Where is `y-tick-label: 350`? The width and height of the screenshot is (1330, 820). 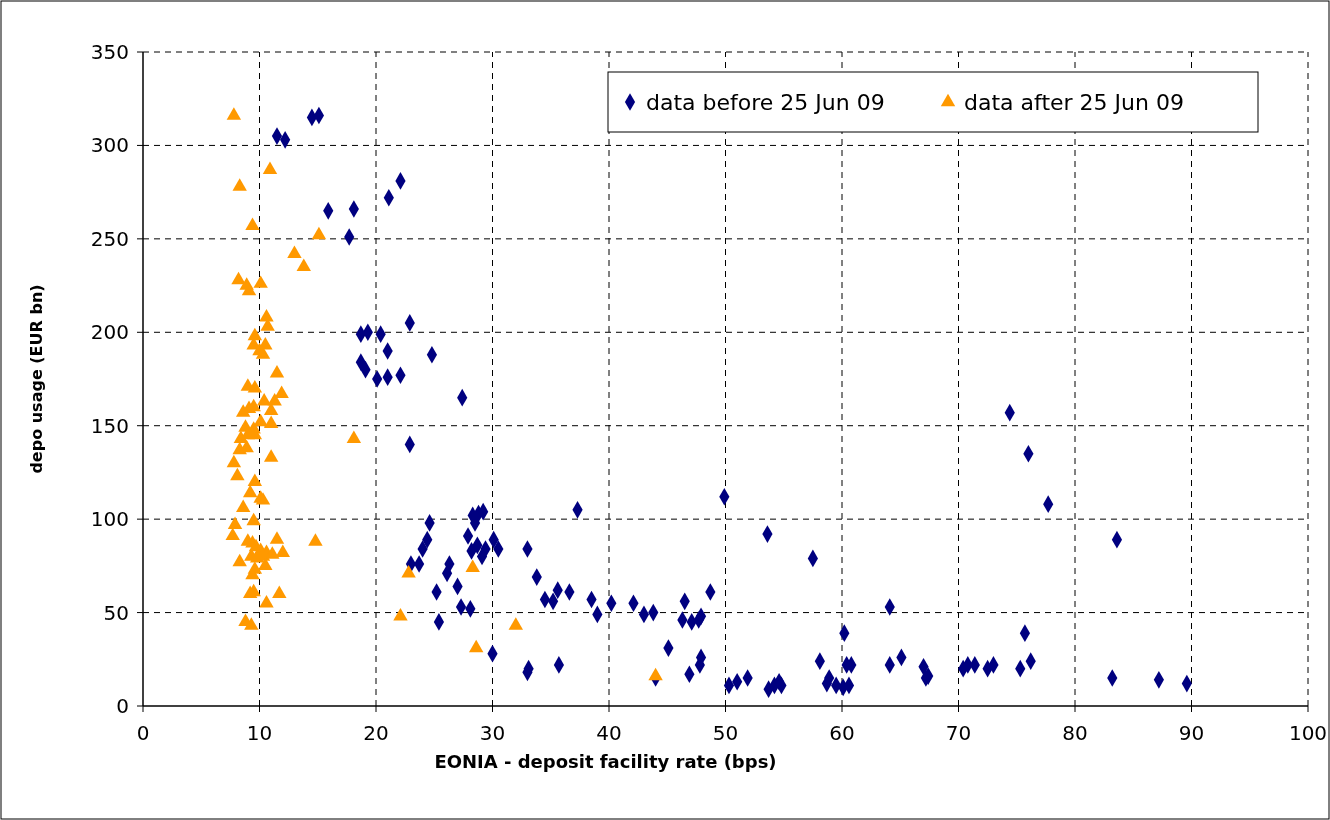
y-tick-label: 350 is located at coordinates (109, 52).